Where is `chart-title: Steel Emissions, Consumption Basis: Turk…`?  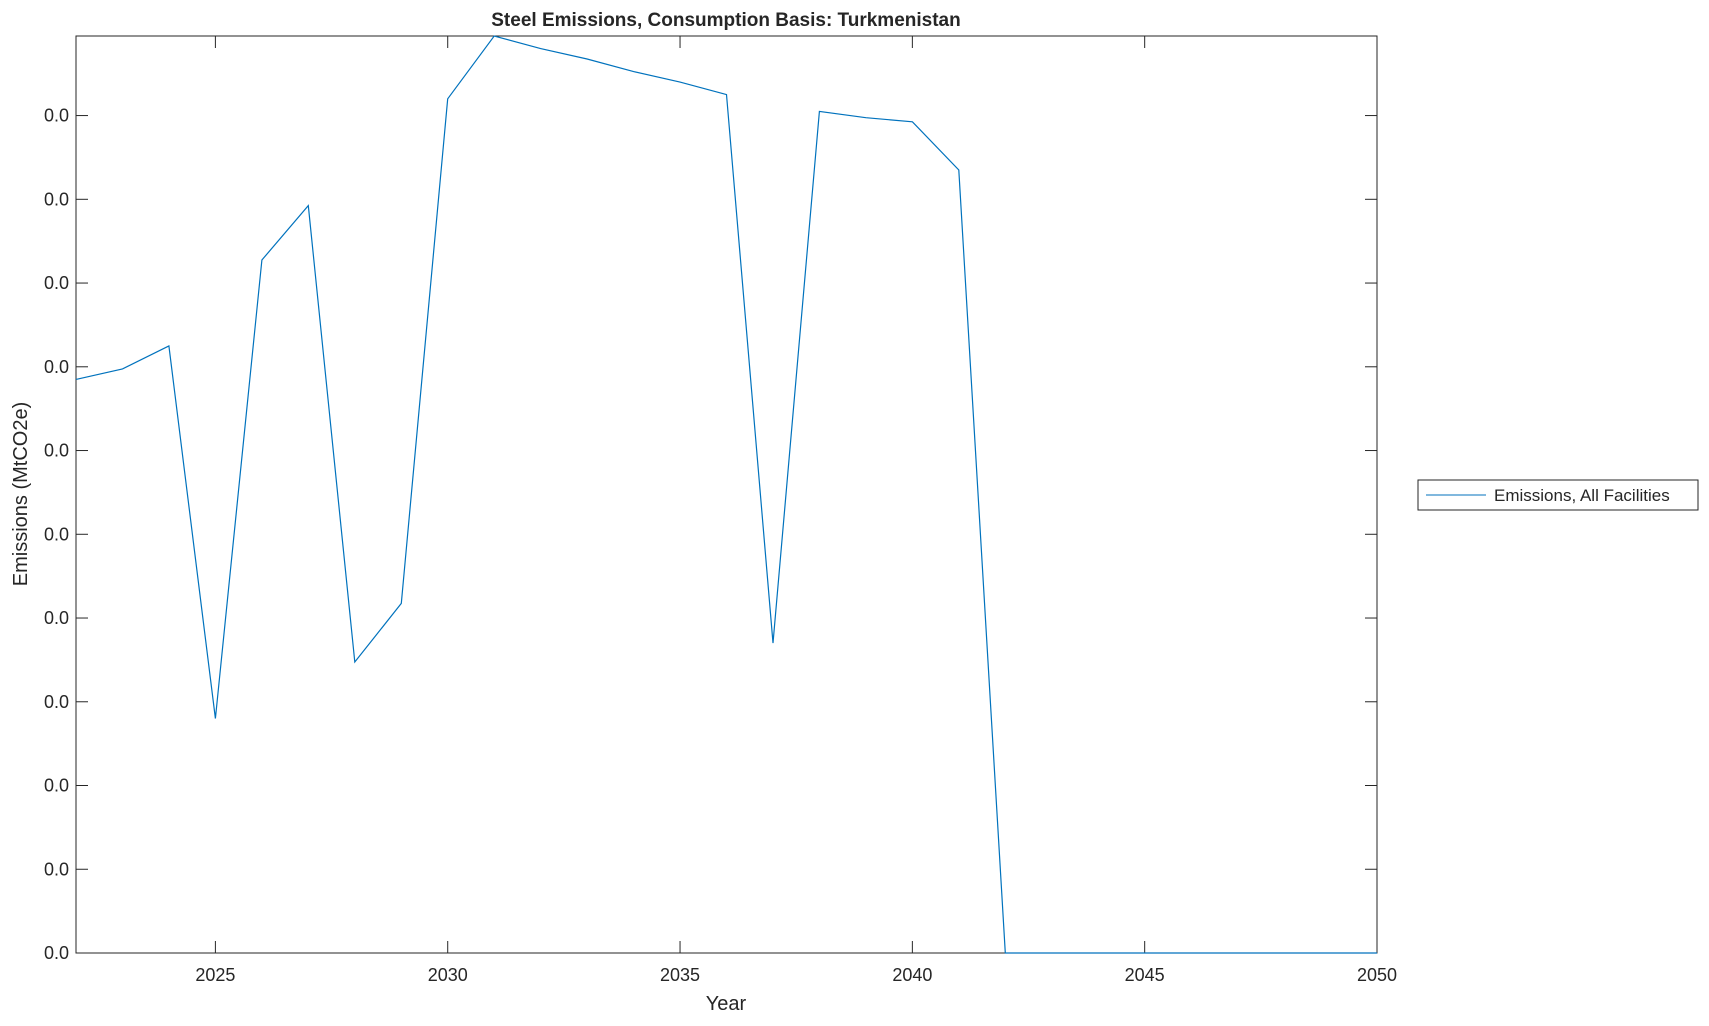 chart-title: Steel Emissions, Consumption Basis: Turk… is located at coordinates (725, 20).